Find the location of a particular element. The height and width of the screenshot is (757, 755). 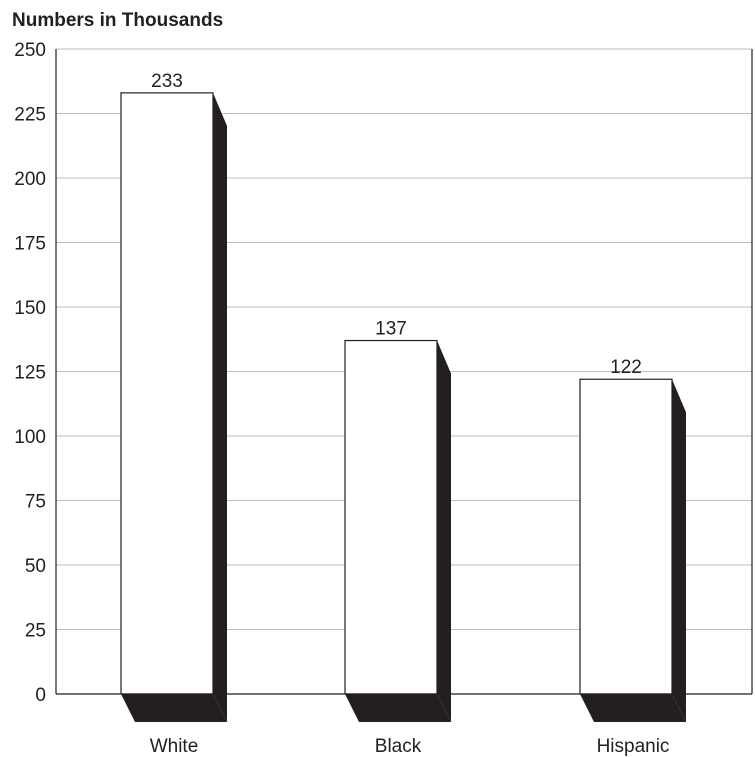

x-category-label: Hispanic is located at coordinates (633, 746).